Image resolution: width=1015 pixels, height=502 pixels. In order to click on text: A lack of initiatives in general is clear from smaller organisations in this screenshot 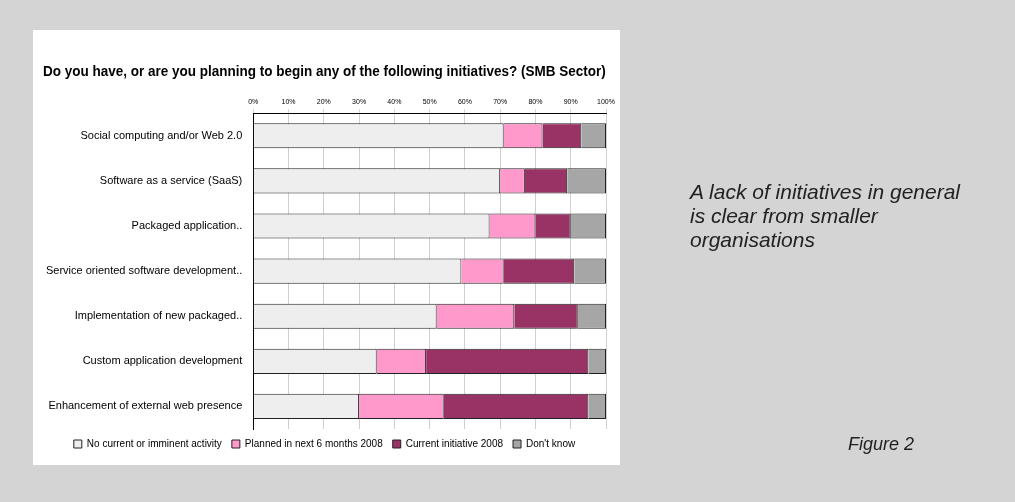, I will do `click(826, 216)`.